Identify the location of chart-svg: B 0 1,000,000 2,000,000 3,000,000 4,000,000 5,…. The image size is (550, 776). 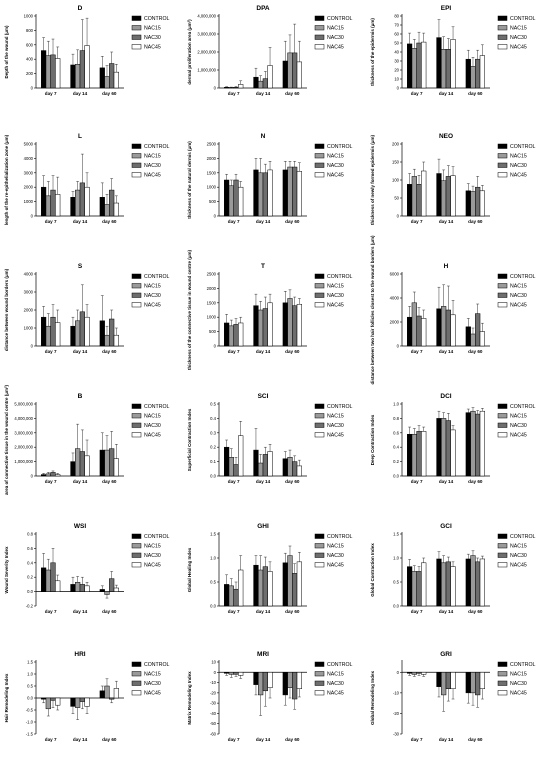
(86, 439).